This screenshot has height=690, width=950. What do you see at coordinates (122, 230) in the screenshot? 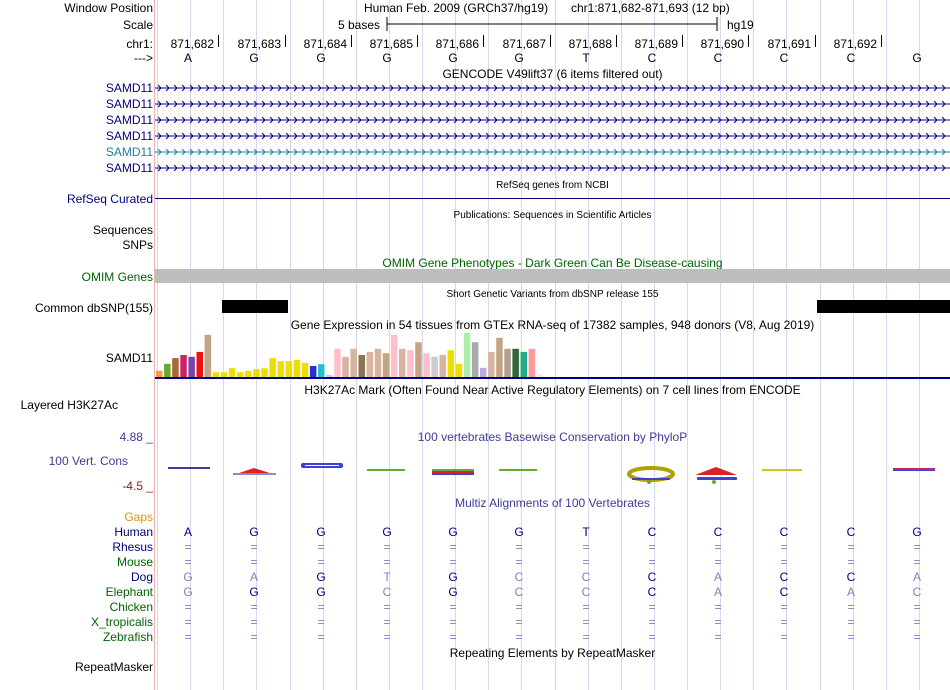
I see `publications-label: Sequences` at bounding box center [122, 230].